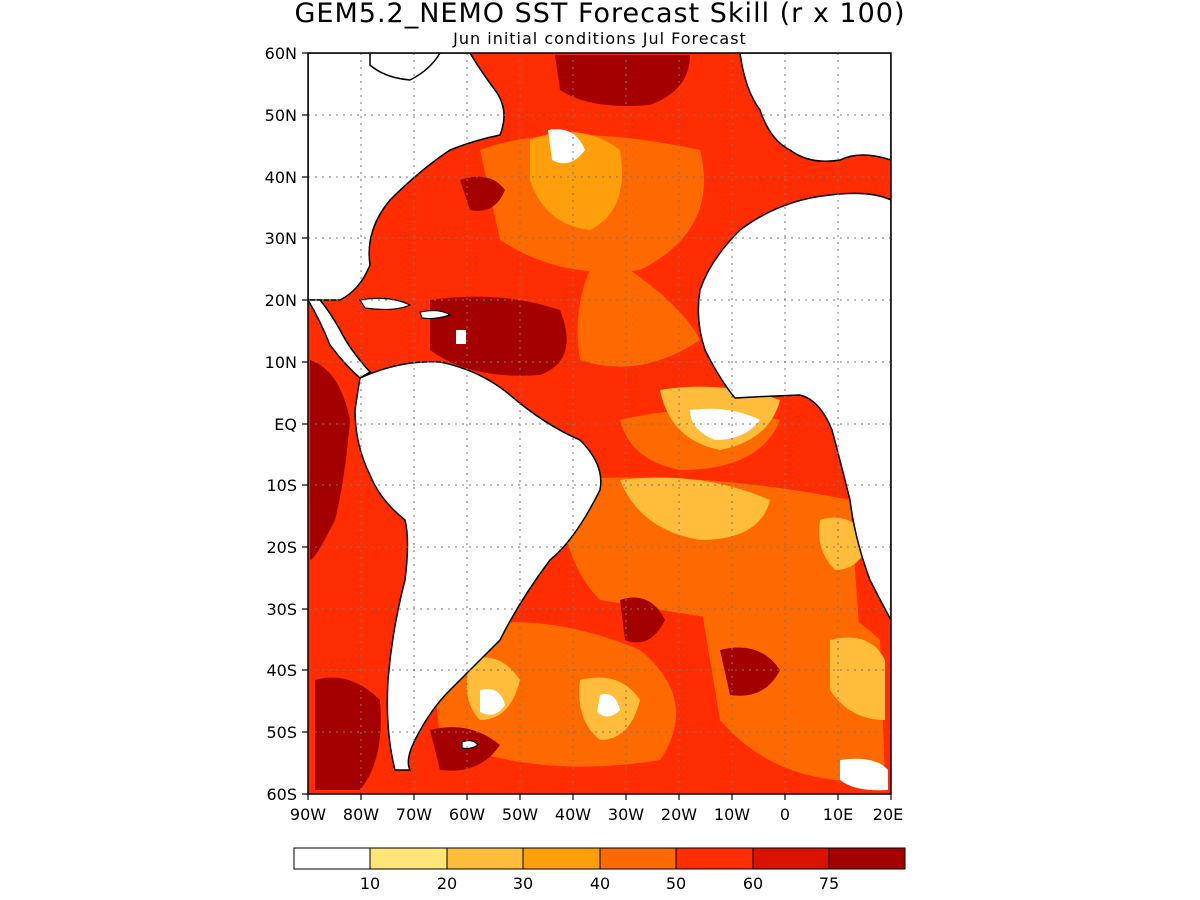 This screenshot has width=1200, height=900. I want to click on lon-label-50w: 50W, so click(520, 814).